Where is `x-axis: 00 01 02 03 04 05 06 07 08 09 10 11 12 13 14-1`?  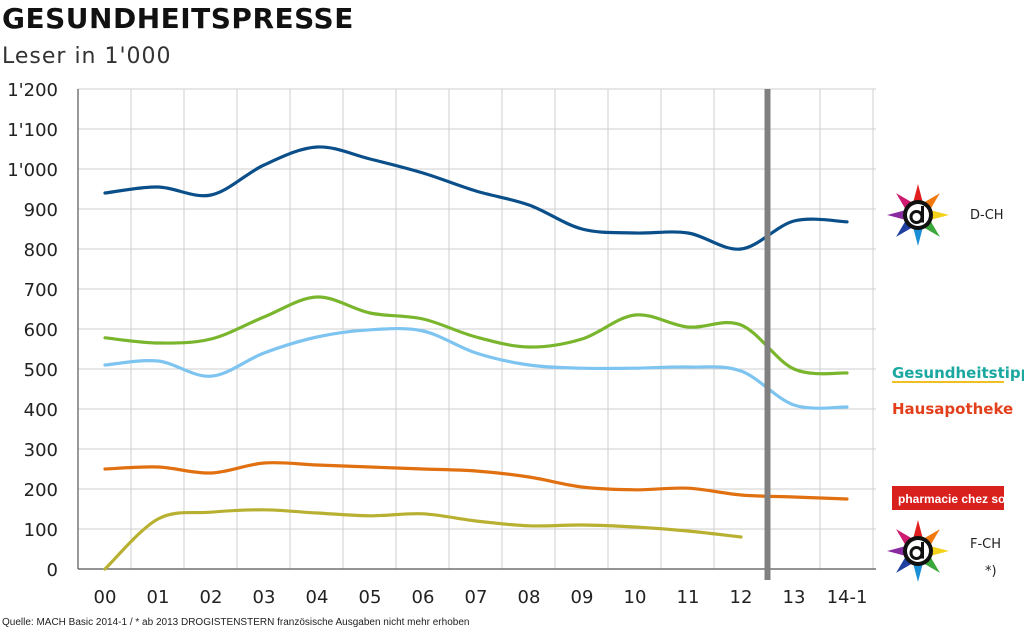
x-axis: 00 01 02 03 04 05 06 07 08 09 10 11 12 13 14-1 is located at coordinates (481, 597).